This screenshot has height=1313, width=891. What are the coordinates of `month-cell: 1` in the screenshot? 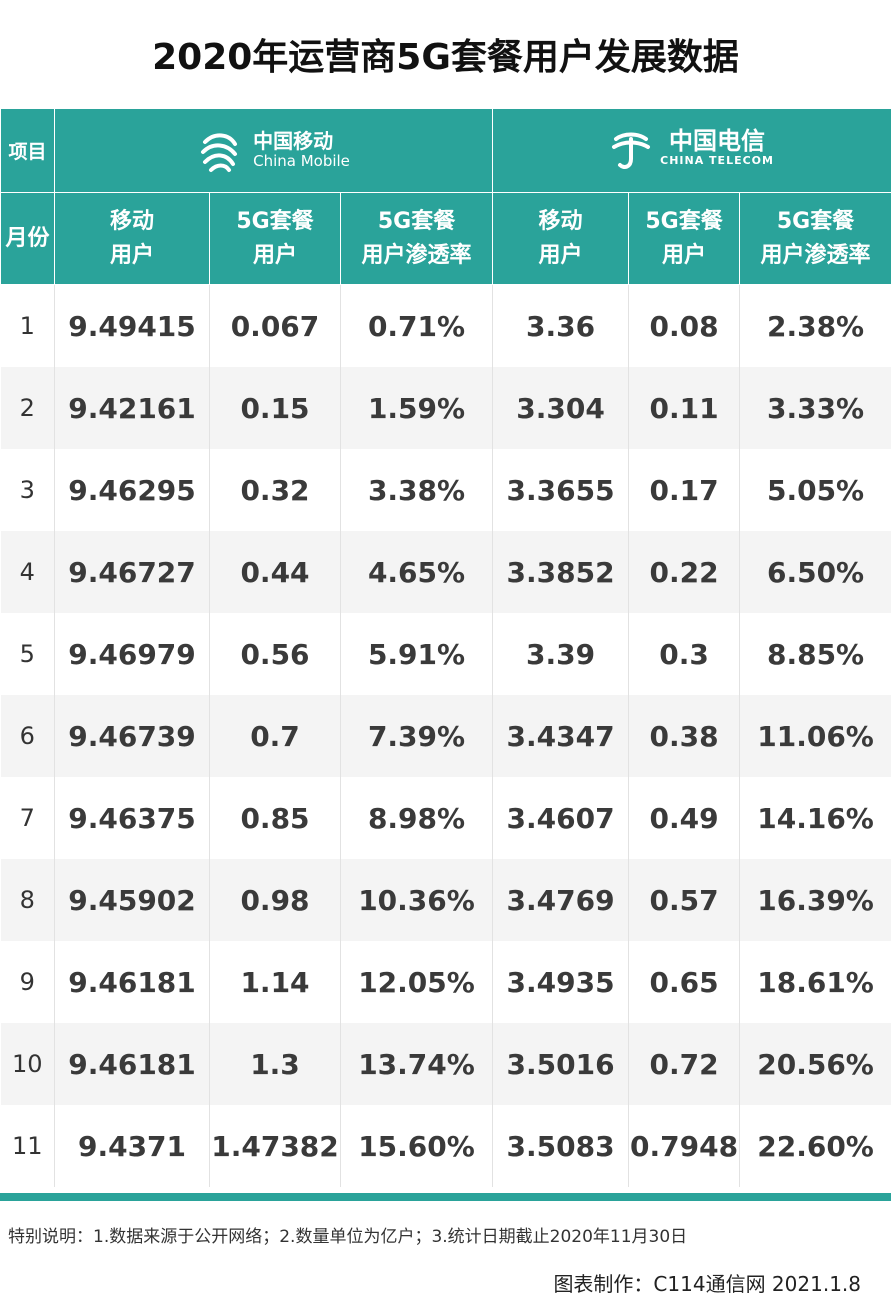 It's located at (27, 325).